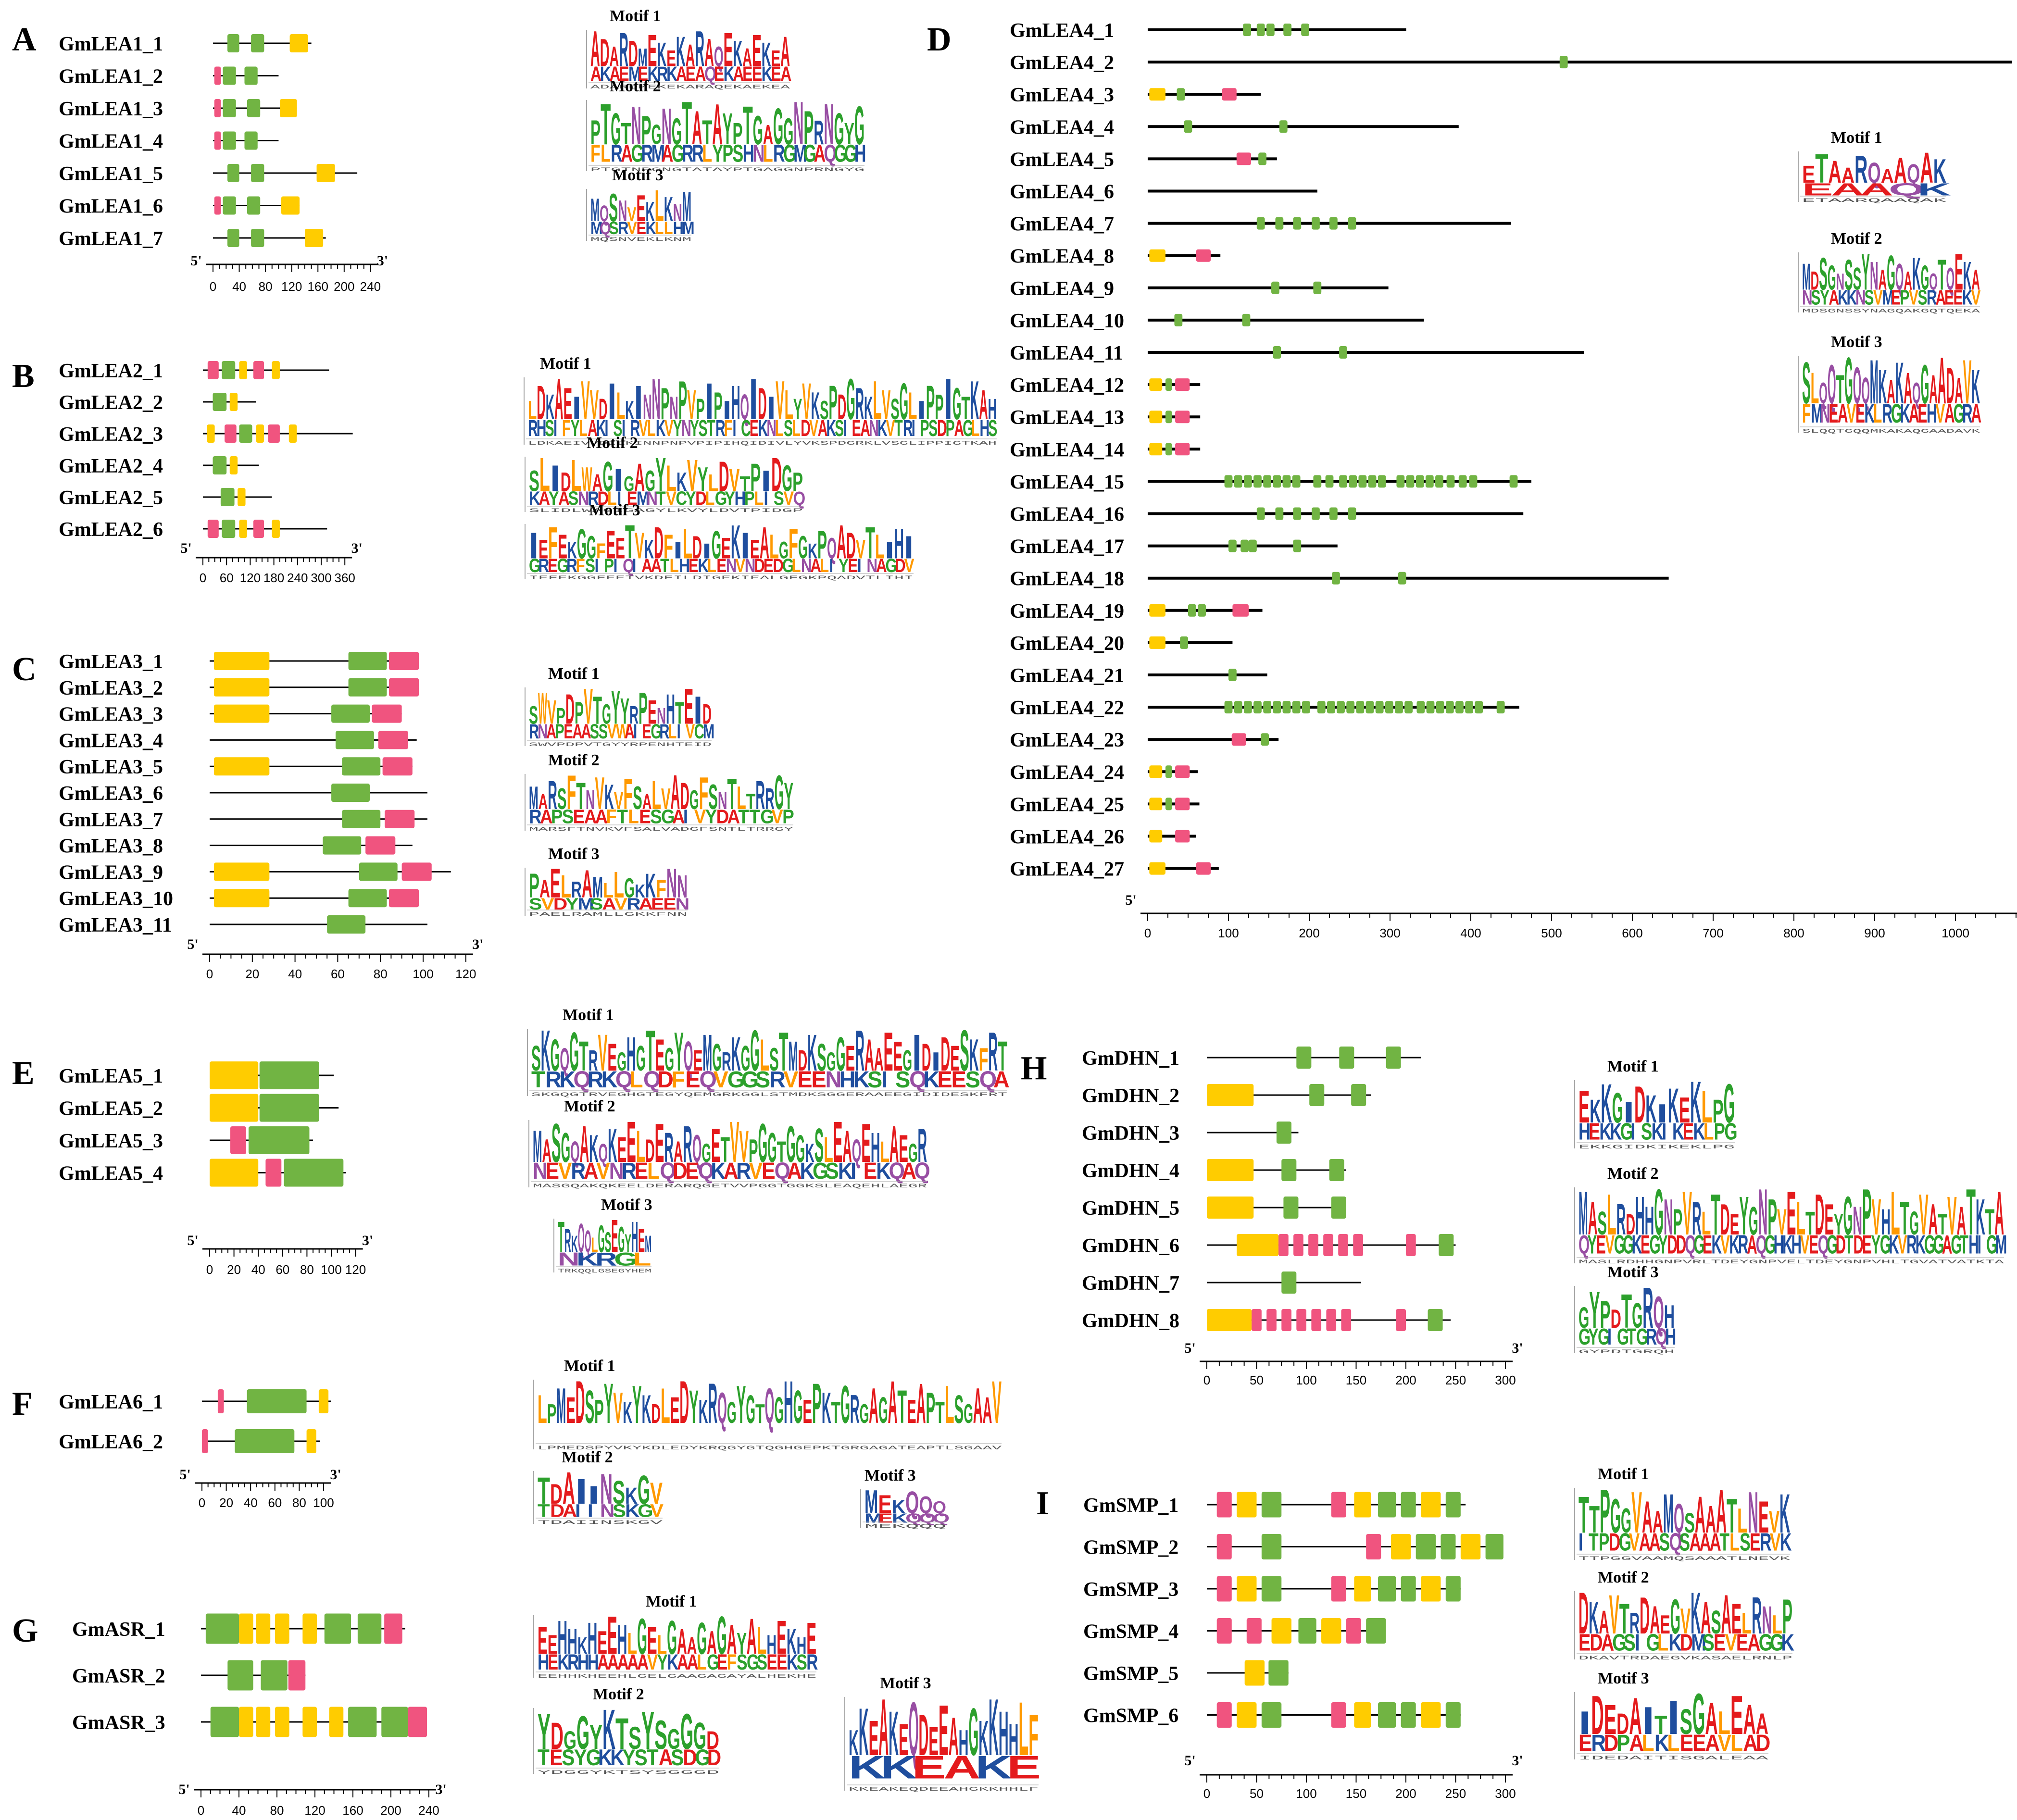 This screenshot has width=2017, height=1820. I want to click on gene-name: GmLEA3_2, so click(111, 688).